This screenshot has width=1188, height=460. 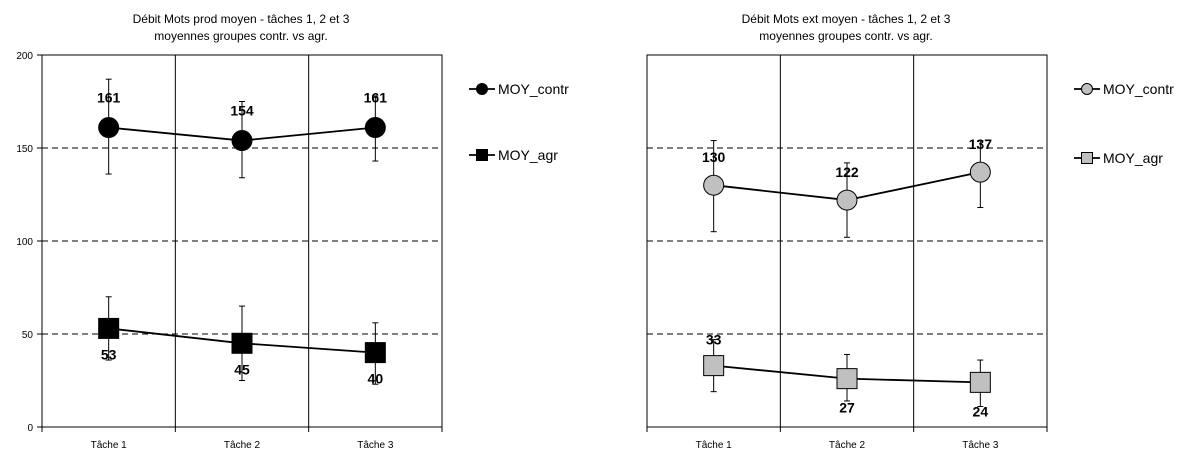 I want to click on y-tick-label: 50, so click(x=28, y=335).